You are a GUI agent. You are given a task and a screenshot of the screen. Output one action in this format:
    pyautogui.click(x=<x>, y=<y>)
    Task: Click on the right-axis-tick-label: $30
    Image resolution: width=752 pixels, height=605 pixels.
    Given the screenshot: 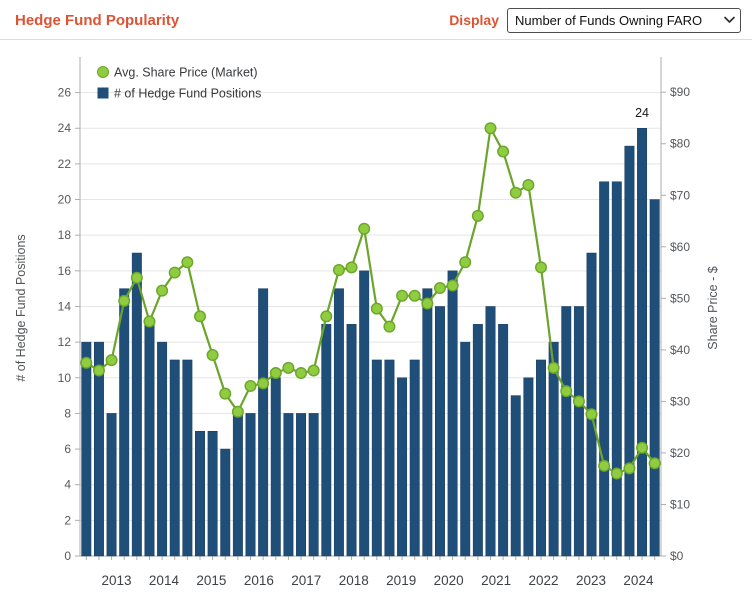 What is the action you would take?
    pyautogui.click(x=680, y=401)
    